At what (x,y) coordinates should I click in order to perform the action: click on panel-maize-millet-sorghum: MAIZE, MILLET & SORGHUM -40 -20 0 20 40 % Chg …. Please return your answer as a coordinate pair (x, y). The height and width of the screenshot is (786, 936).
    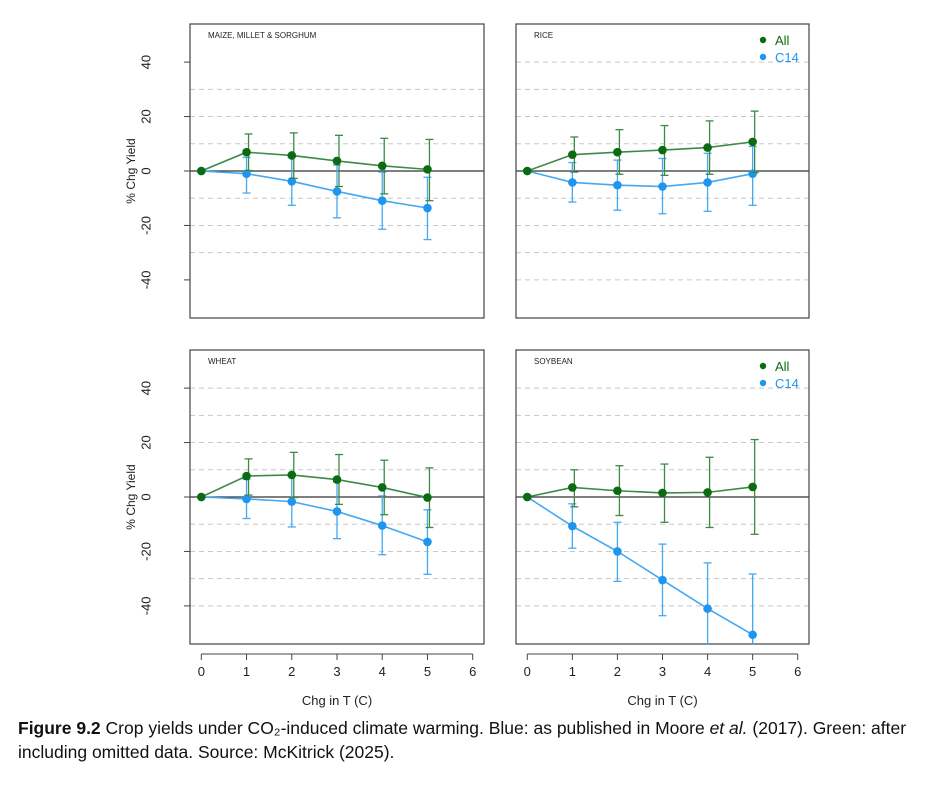
    Looking at the image, I should click on (304, 171).